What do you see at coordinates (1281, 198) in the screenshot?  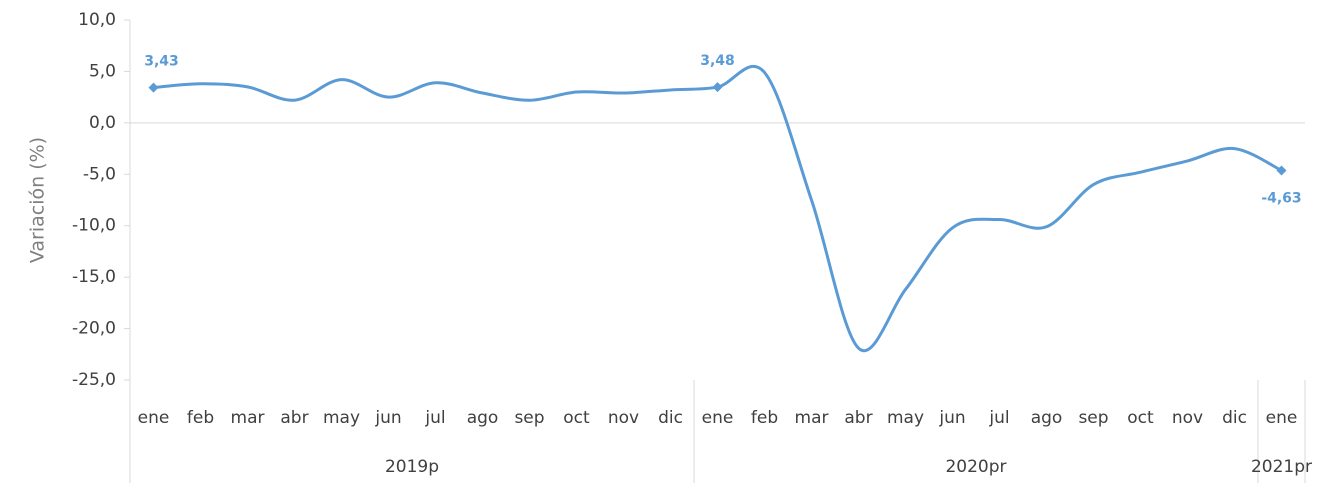 I see `data-label: -4,63` at bounding box center [1281, 198].